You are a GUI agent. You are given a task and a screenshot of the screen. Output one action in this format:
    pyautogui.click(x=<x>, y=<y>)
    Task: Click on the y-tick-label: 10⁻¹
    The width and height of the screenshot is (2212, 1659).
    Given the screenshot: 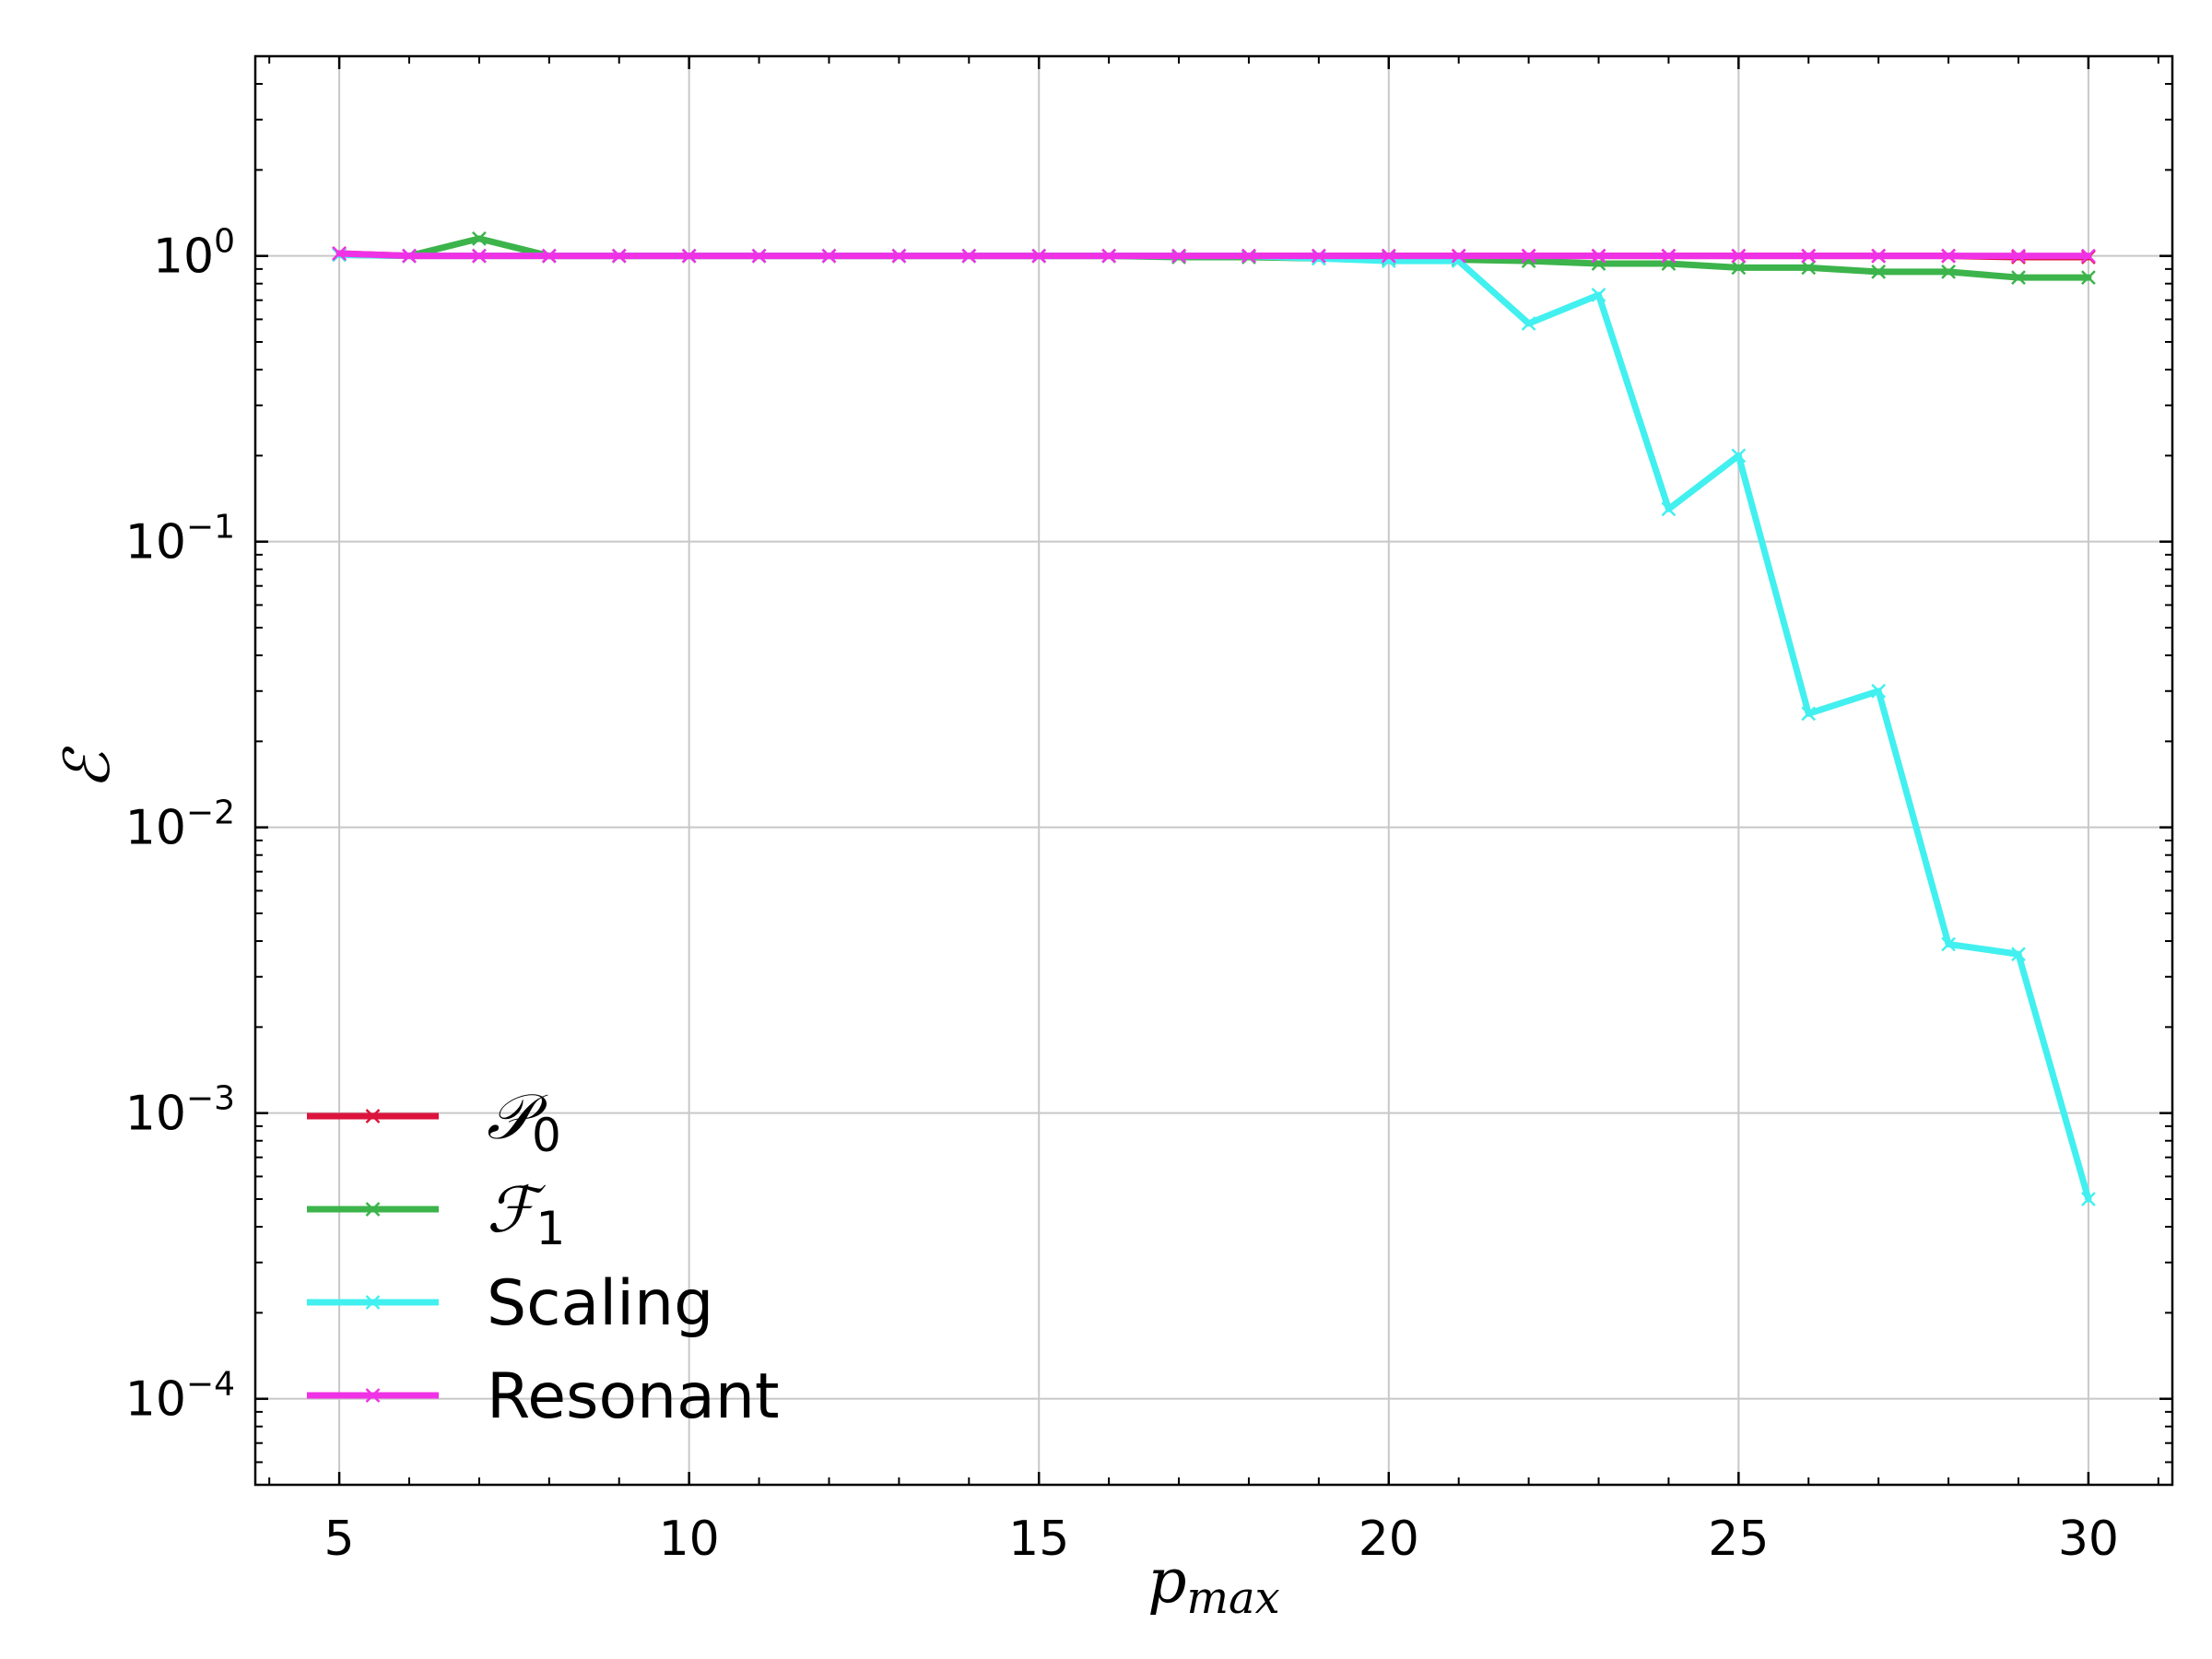 What is the action you would take?
    pyautogui.click(x=180, y=540)
    